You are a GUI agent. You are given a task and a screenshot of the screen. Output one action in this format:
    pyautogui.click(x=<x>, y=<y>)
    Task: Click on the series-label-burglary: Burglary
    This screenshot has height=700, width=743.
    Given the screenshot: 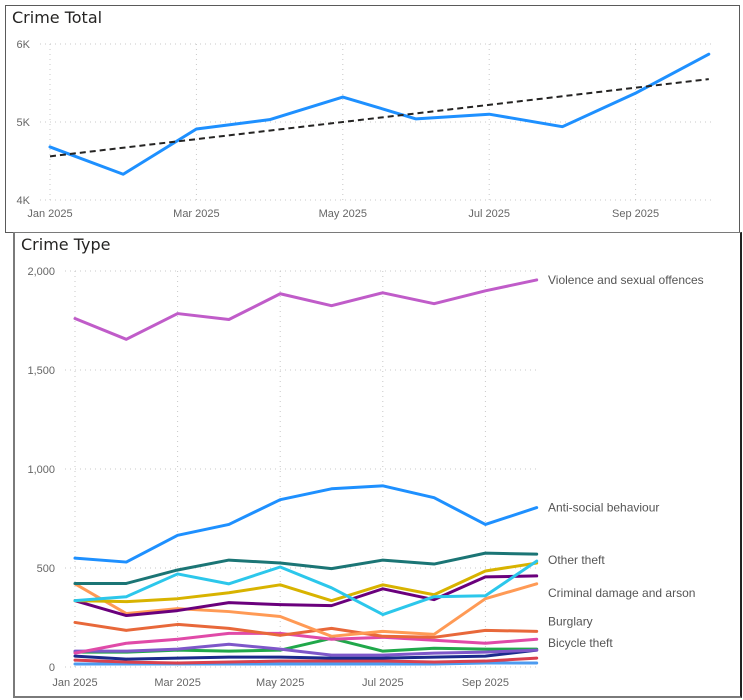 What is the action you would take?
    pyautogui.click(x=570, y=621)
    